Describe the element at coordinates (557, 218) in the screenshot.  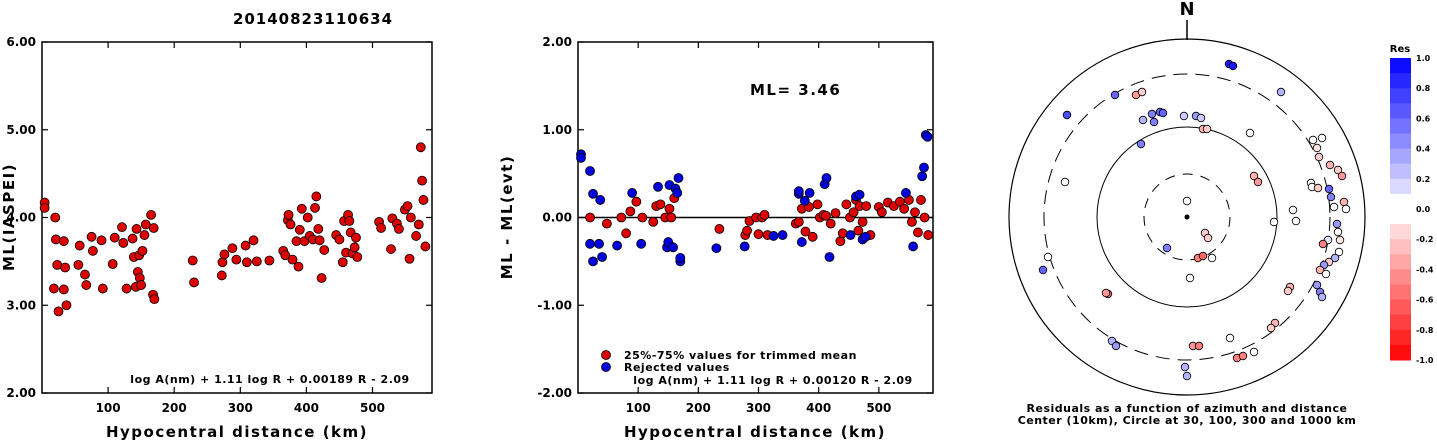
I see `residual-y-tick-label: 0.00` at that location.